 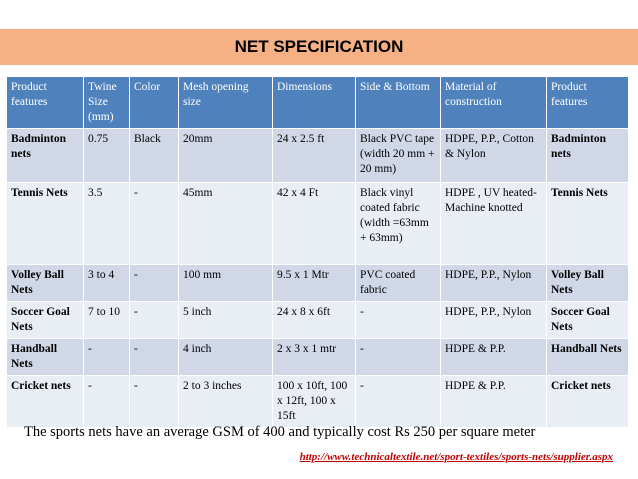 What do you see at coordinates (225, 320) in the screenshot?
I see `table-cell: 5 inch` at bounding box center [225, 320].